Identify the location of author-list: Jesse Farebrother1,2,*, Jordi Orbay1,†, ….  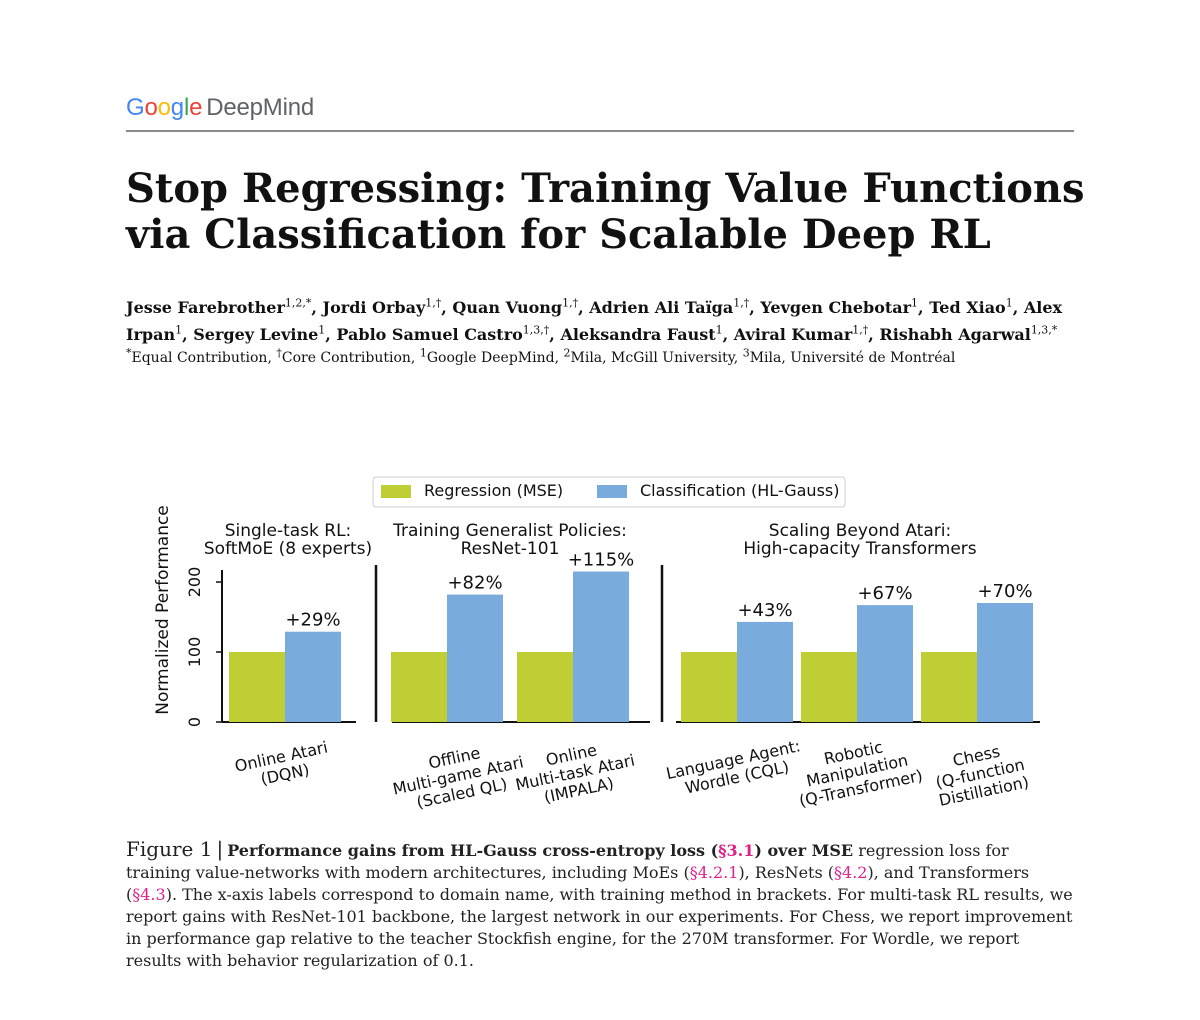
(594, 320).